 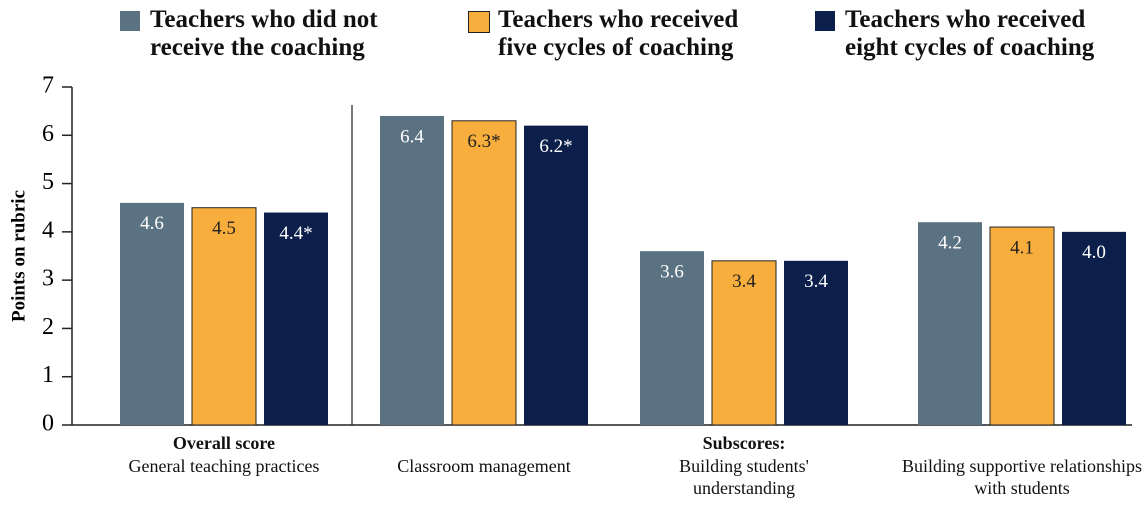 I want to click on x-tick-label: General teaching practices, so click(x=224, y=466).